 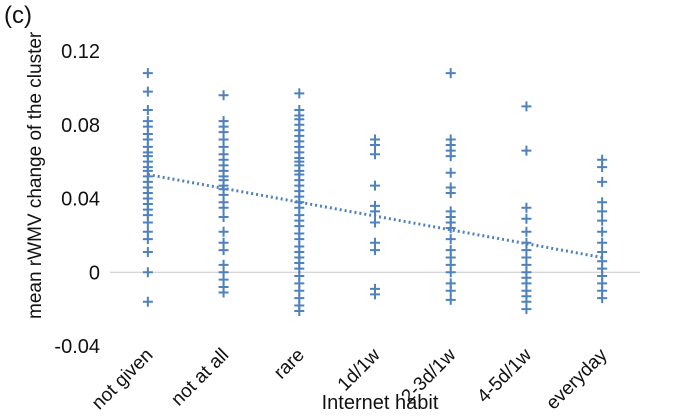 I want to click on y-tick-labels: -0.04 0 0.04 0.08 0.12, so click(x=77, y=199).